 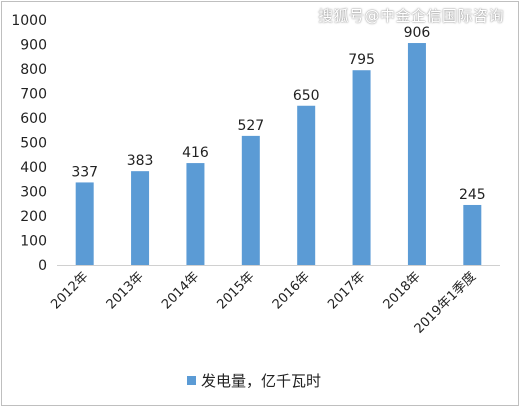 I want to click on x-tick-label: 2016年, so click(x=291, y=290).